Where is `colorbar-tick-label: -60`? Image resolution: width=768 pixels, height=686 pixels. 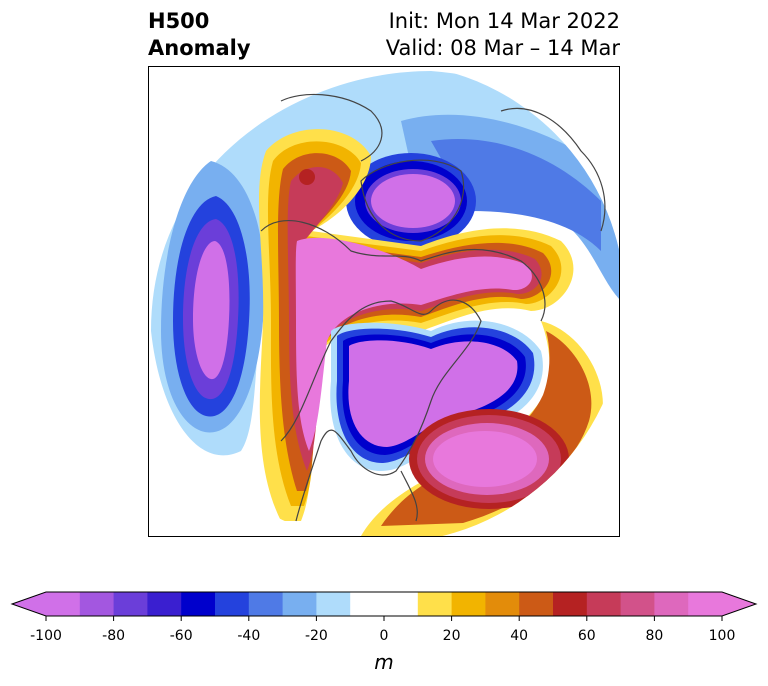
colorbar-tick-label: -60 is located at coordinates (181, 636).